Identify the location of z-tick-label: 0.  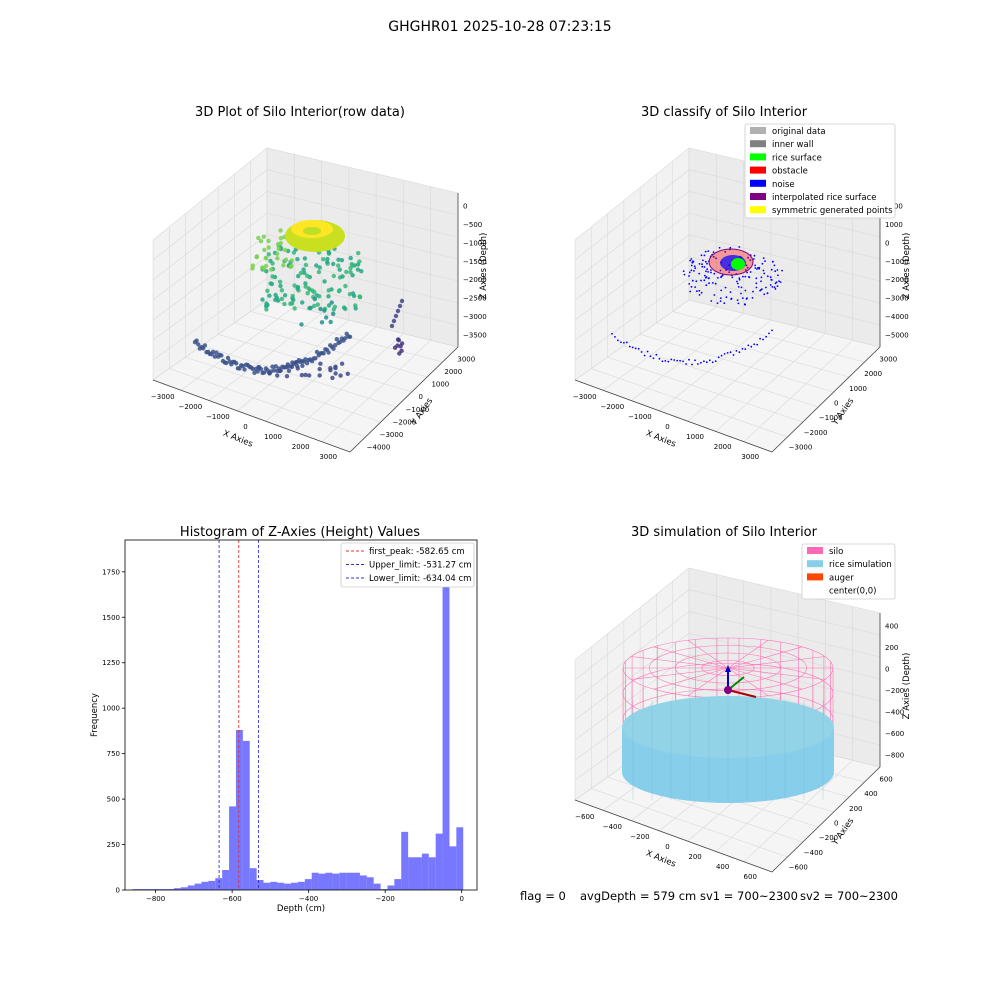
(887, 669).